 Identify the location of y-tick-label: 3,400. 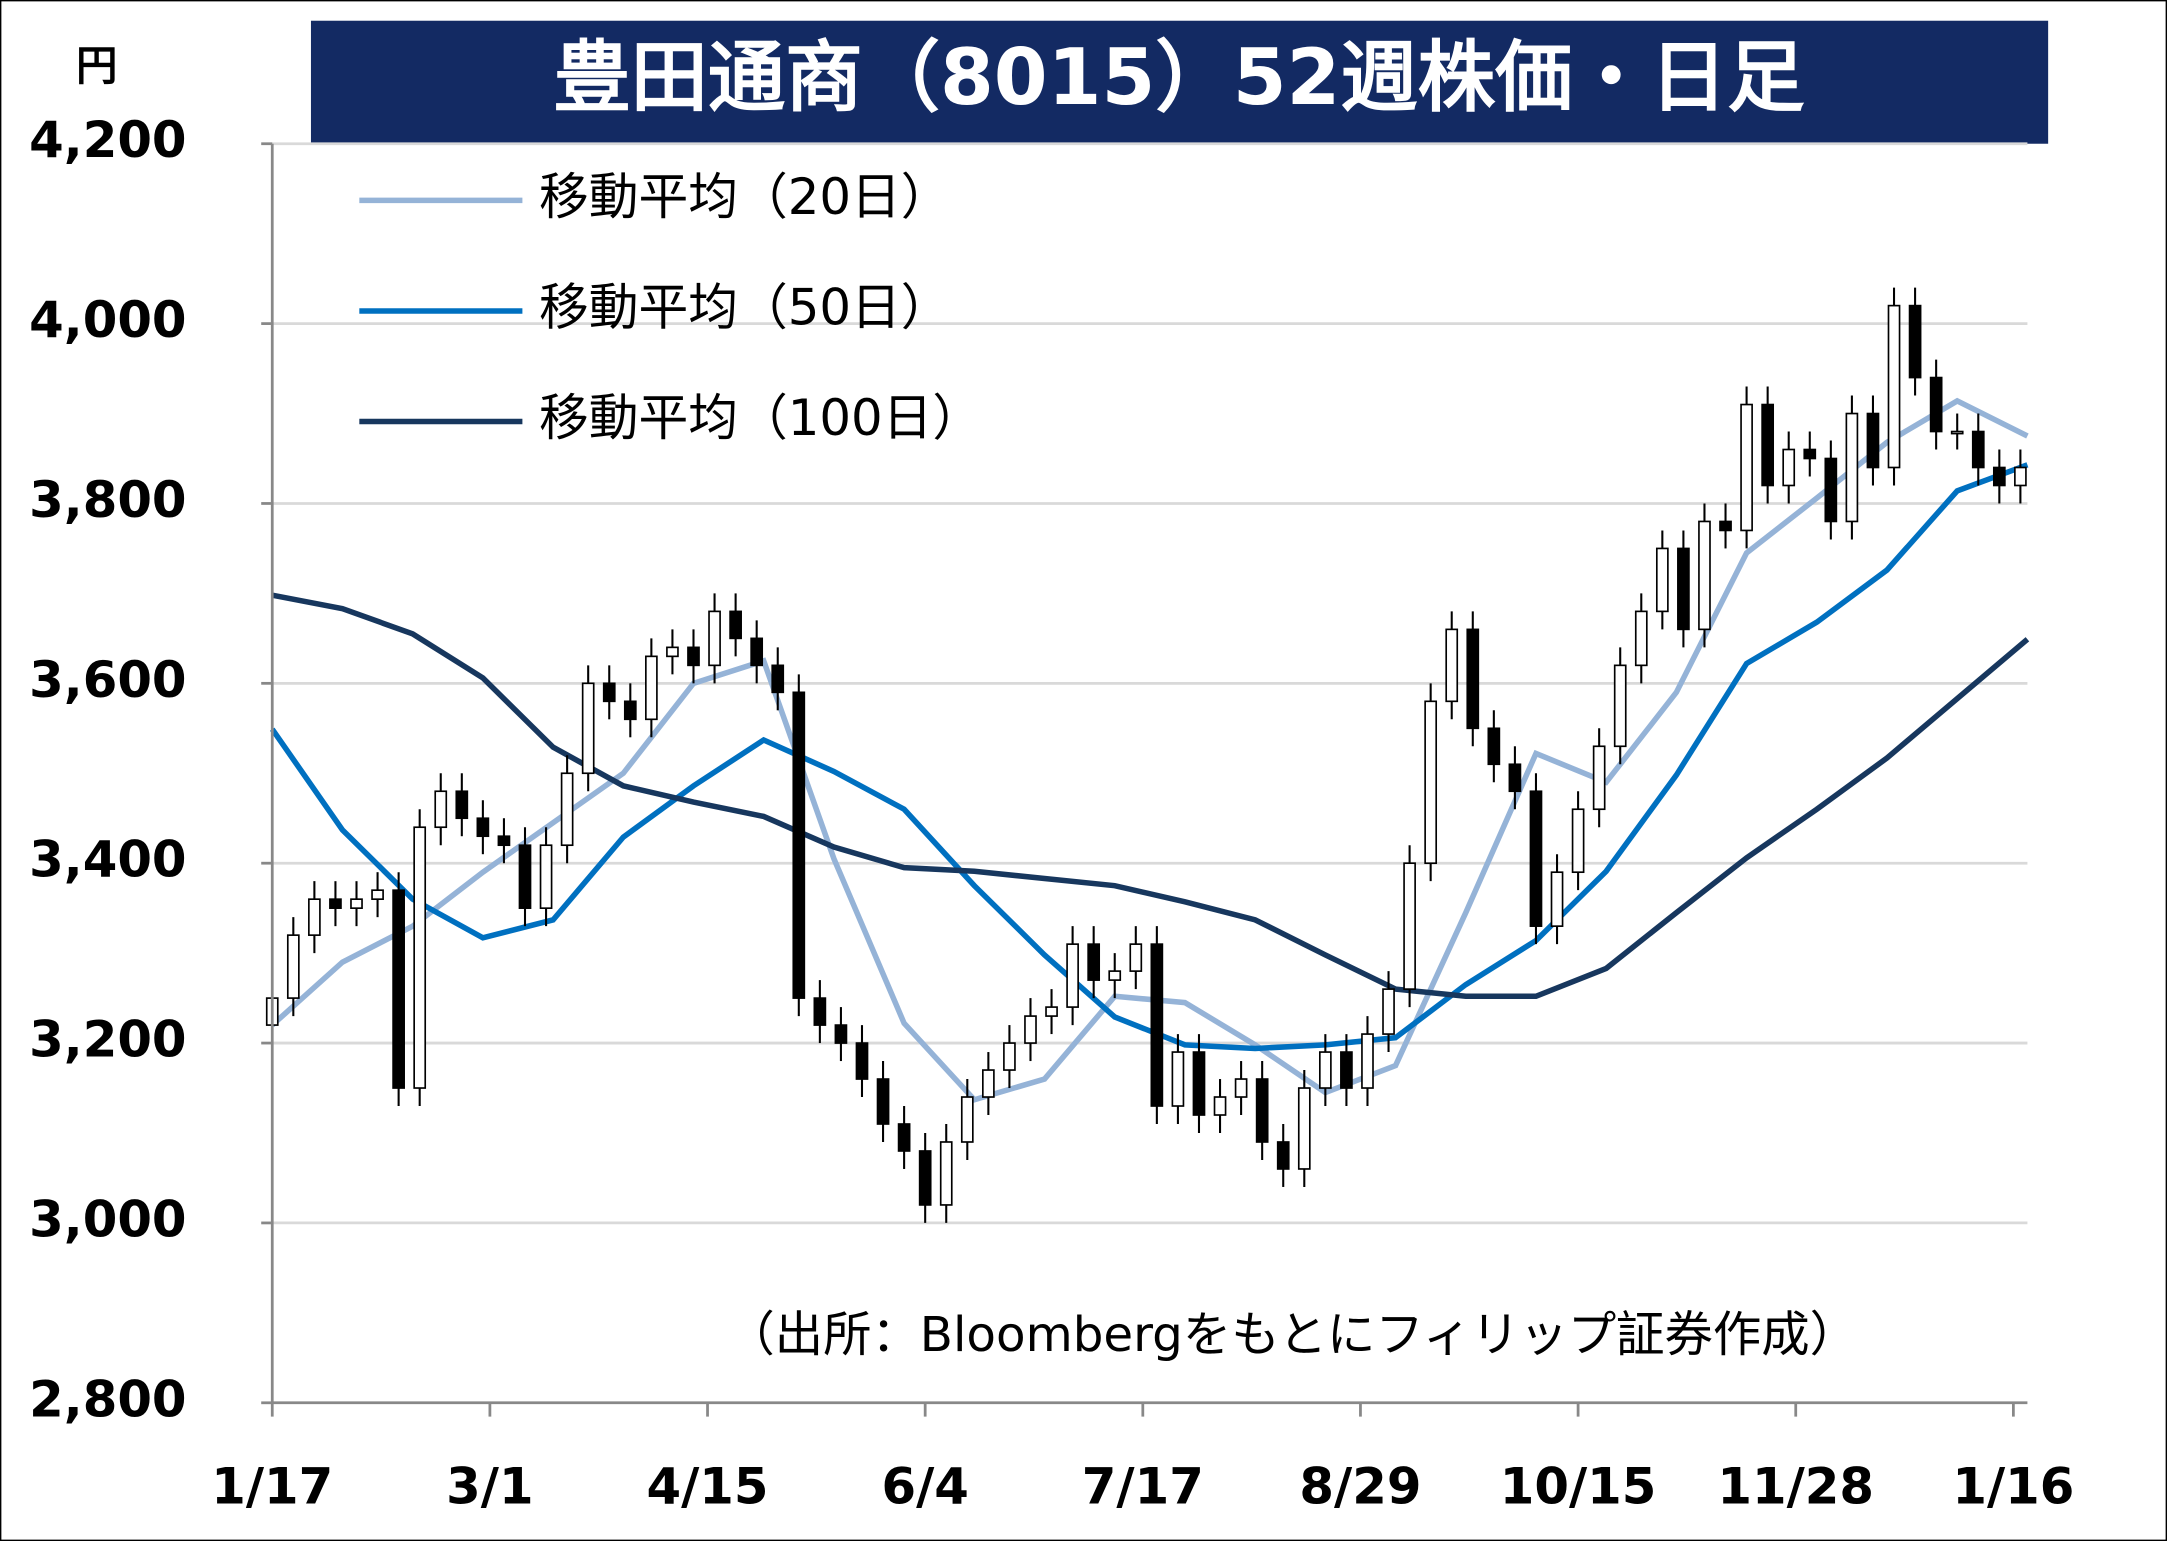
(107, 860).